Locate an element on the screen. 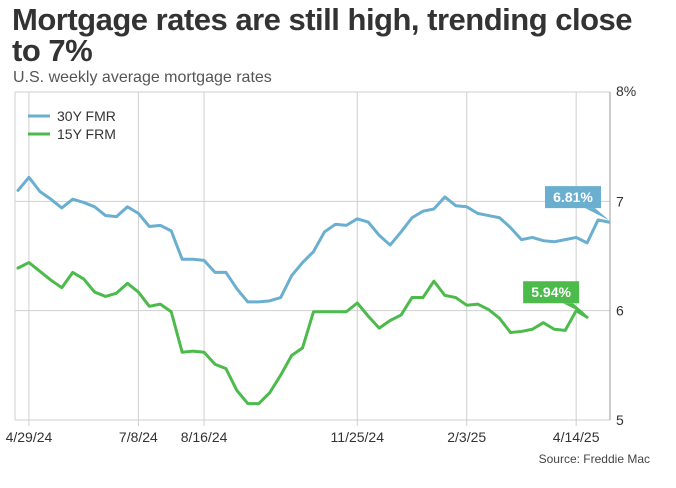  chart-subtitle: U.S. weekly average mortgage rates is located at coordinates (142, 77).